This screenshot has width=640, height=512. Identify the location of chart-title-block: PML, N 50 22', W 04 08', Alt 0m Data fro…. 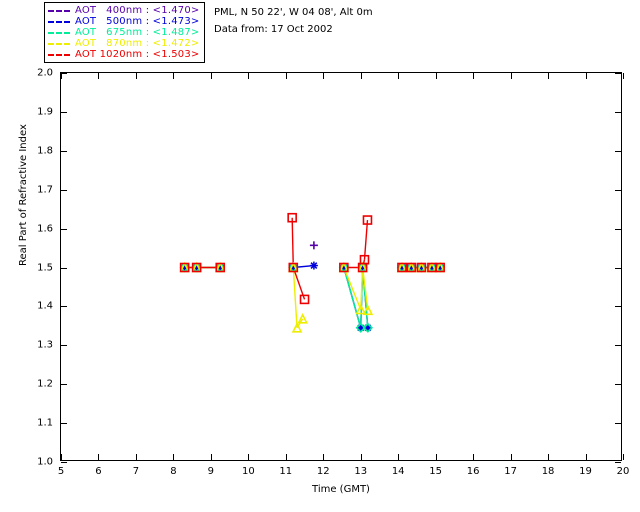
(293, 21).